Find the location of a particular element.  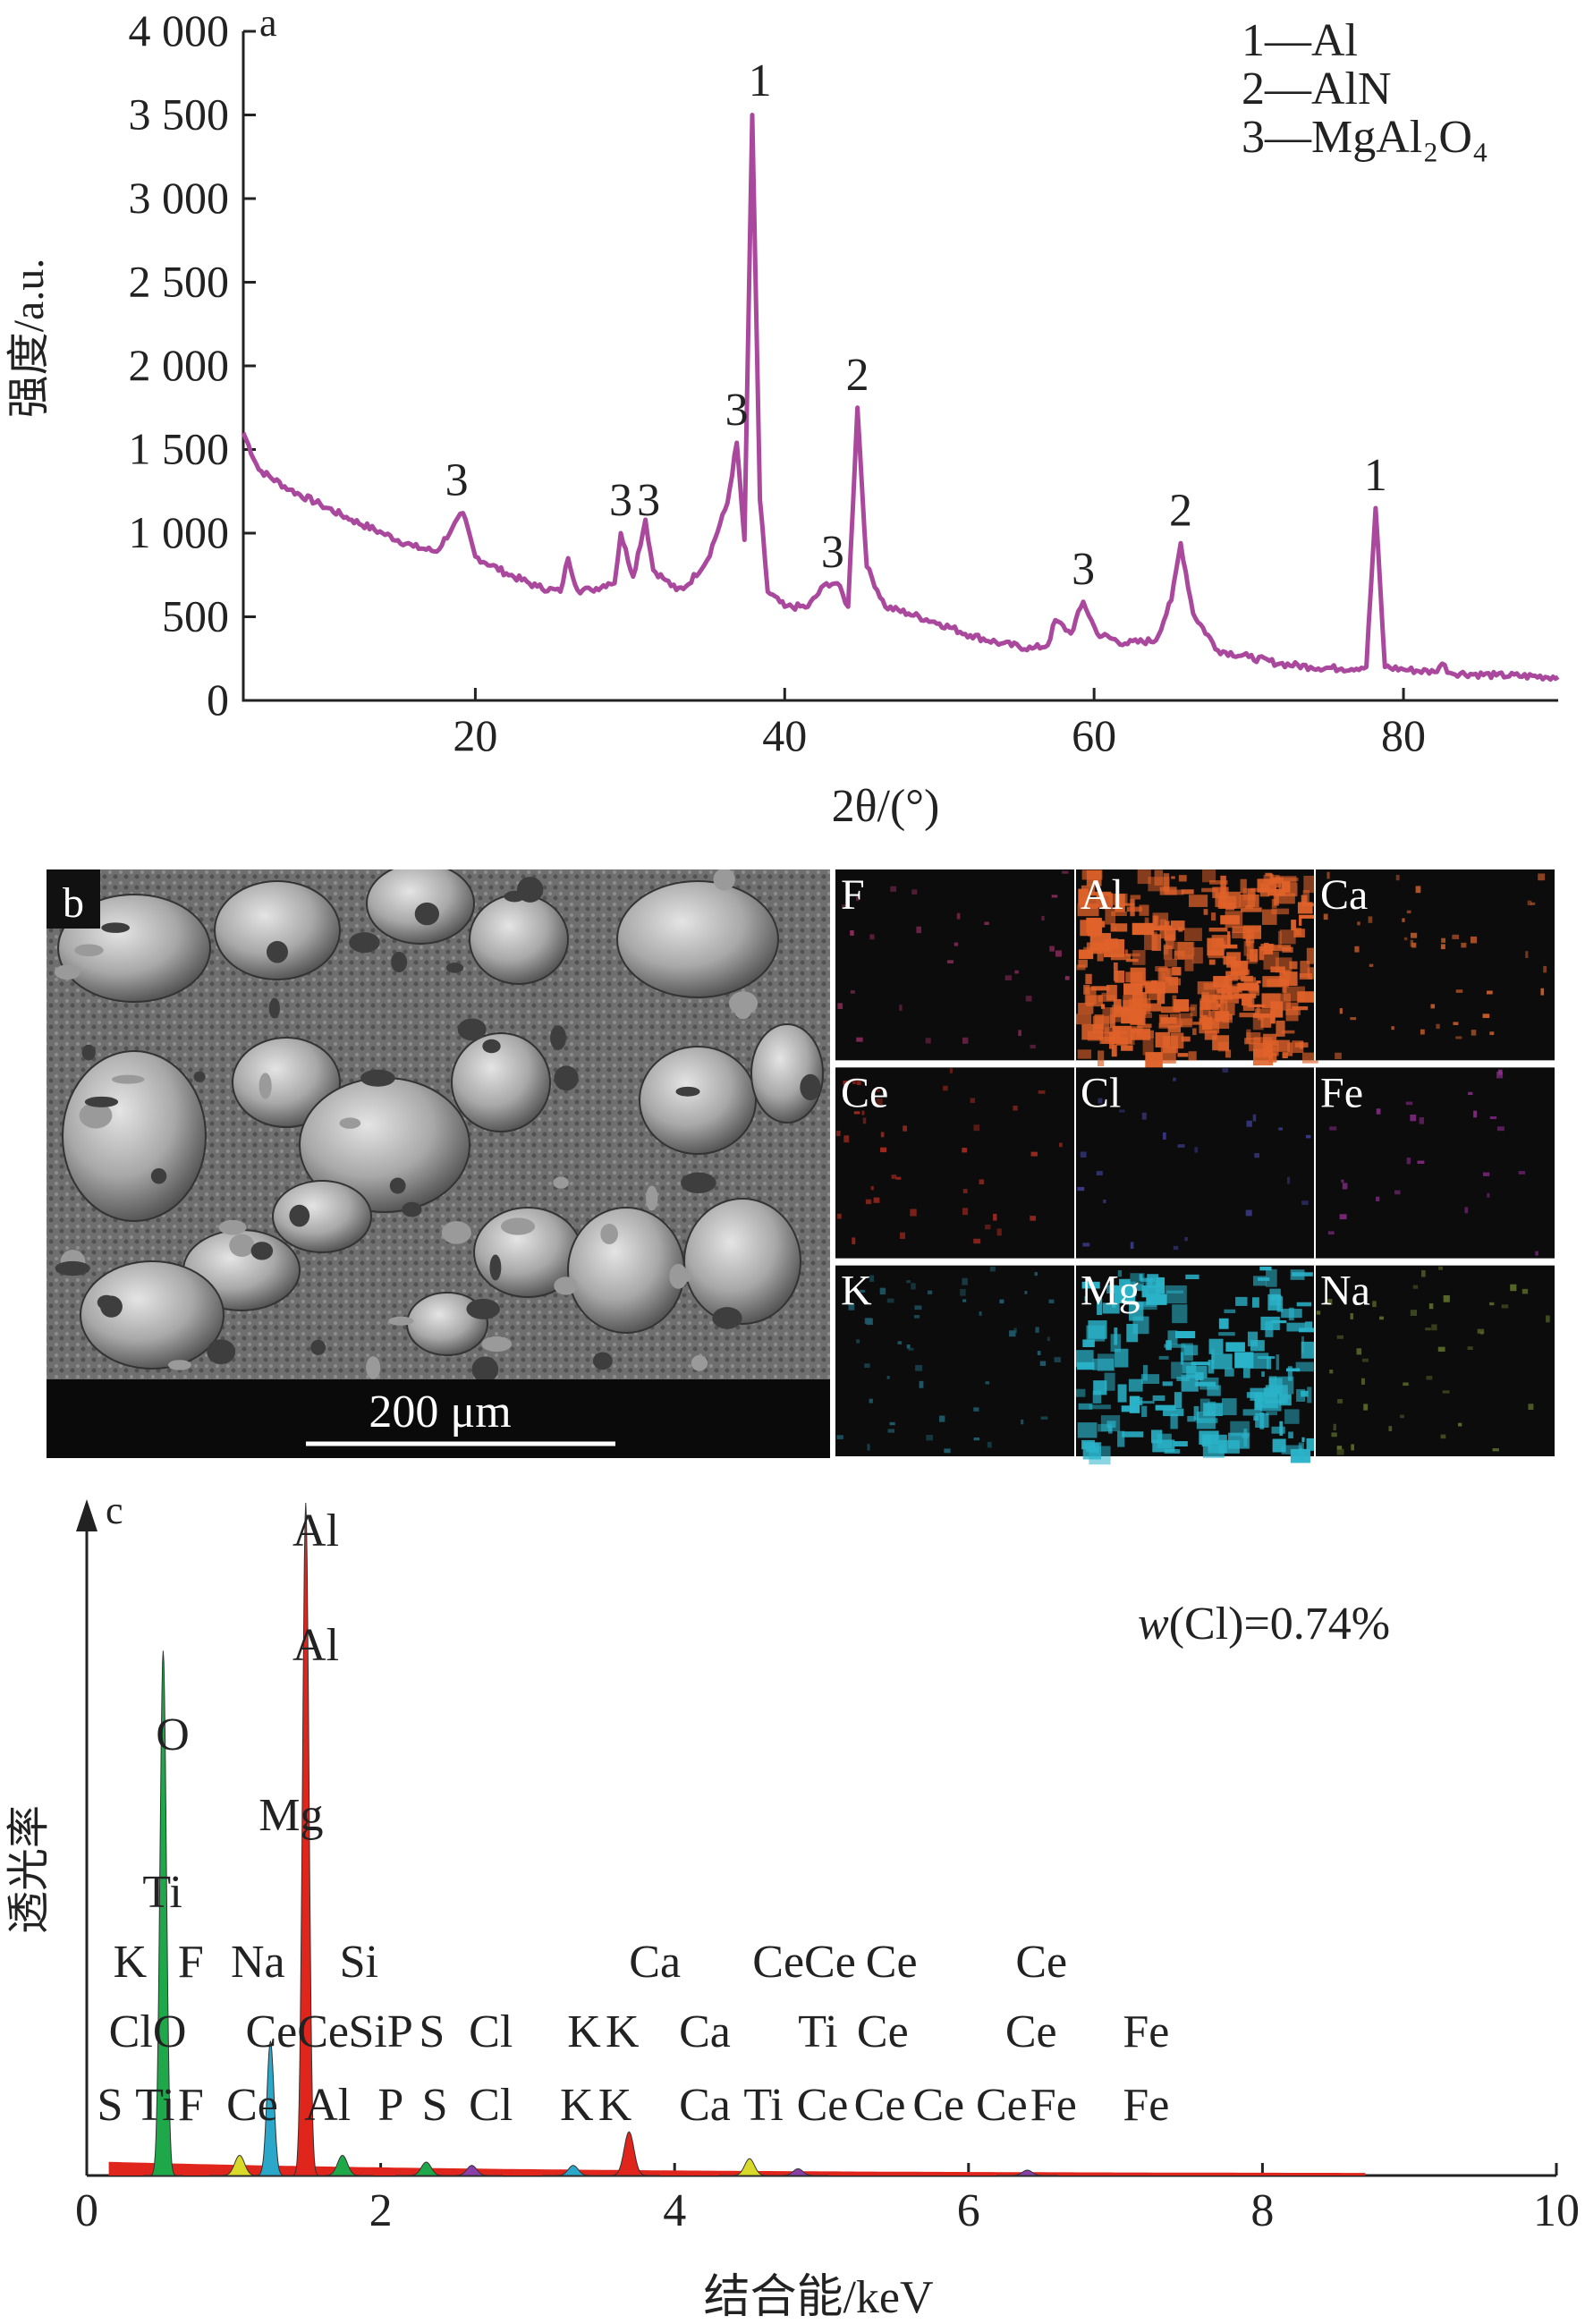

eds-map-label: F is located at coordinates (853, 895).